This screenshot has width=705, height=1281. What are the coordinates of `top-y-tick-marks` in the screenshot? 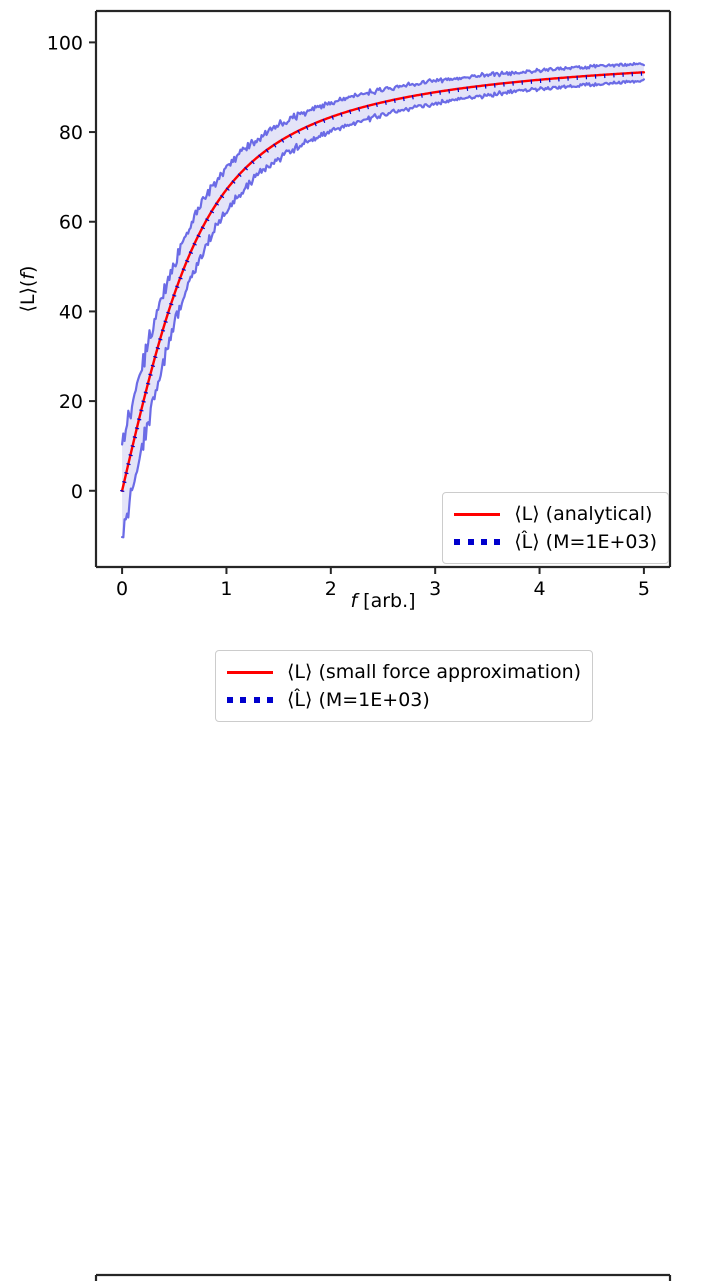 It's located at (92, 266).